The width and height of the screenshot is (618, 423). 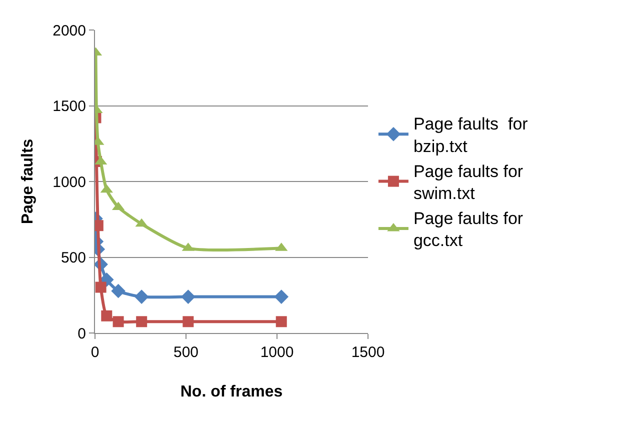 What do you see at coordinates (186, 352) in the screenshot?
I see `x-tick-label: 500` at bounding box center [186, 352].